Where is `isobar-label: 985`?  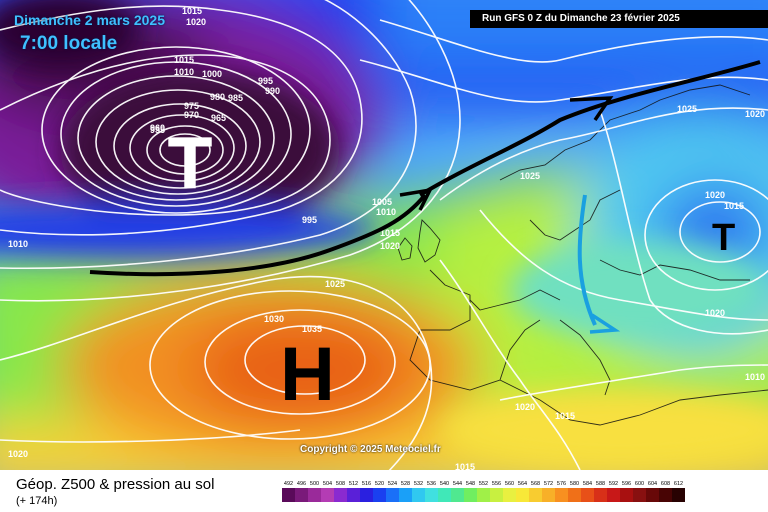
isobar-label: 985 is located at coordinates (235, 98).